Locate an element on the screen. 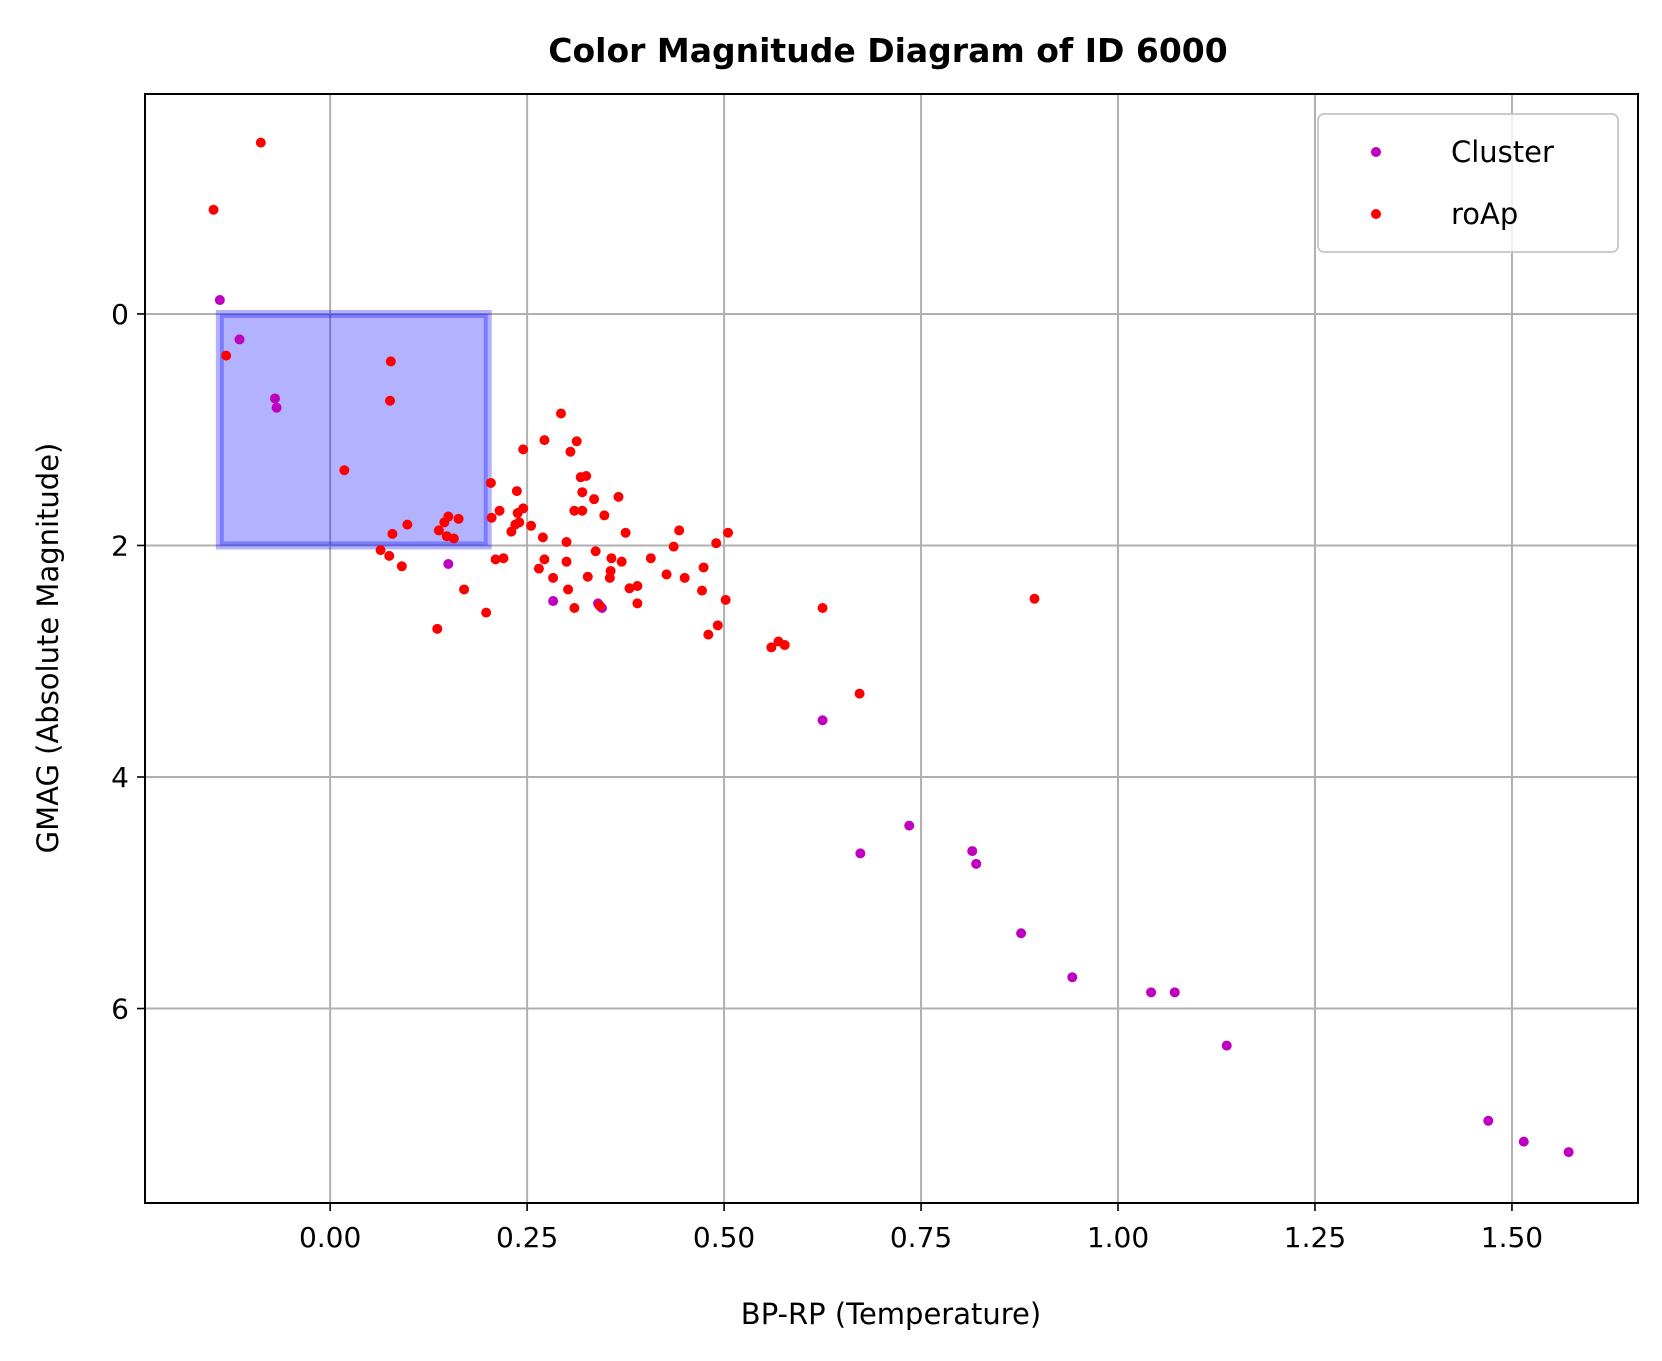 Image resolution: width=1662 pixels, height=1361 pixels. legend-label-roap: roAp is located at coordinates (1484, 214).